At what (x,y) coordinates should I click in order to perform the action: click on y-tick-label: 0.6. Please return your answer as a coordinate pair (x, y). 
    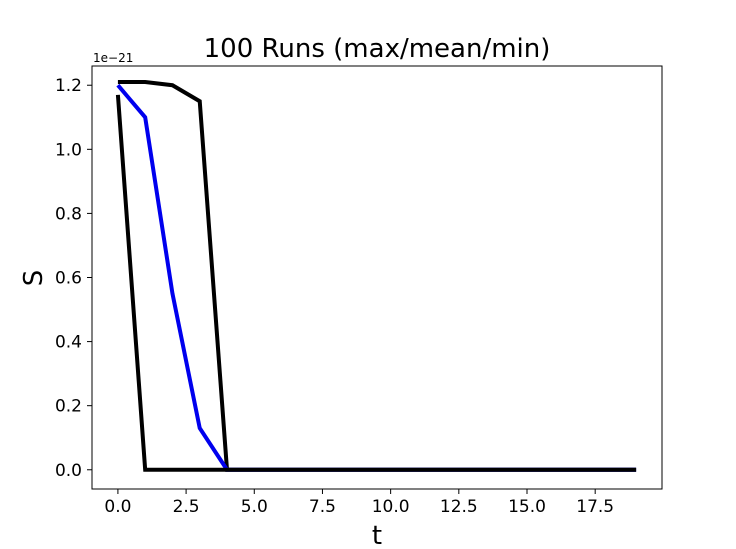
    Looking at the image, I should click on (68, 279).